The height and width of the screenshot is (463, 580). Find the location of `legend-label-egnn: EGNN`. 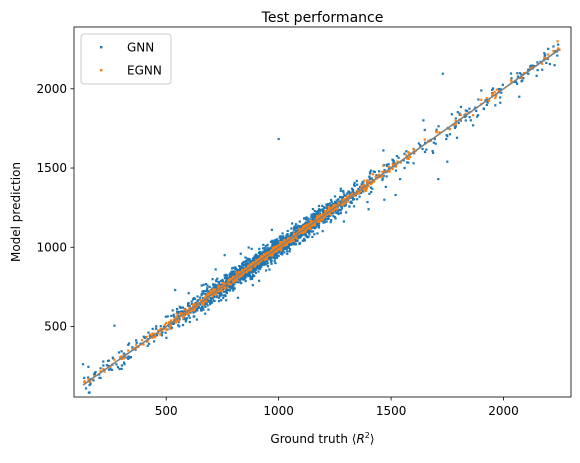

legend-label-egnn: EGNN is located at coordinates (144, 71).